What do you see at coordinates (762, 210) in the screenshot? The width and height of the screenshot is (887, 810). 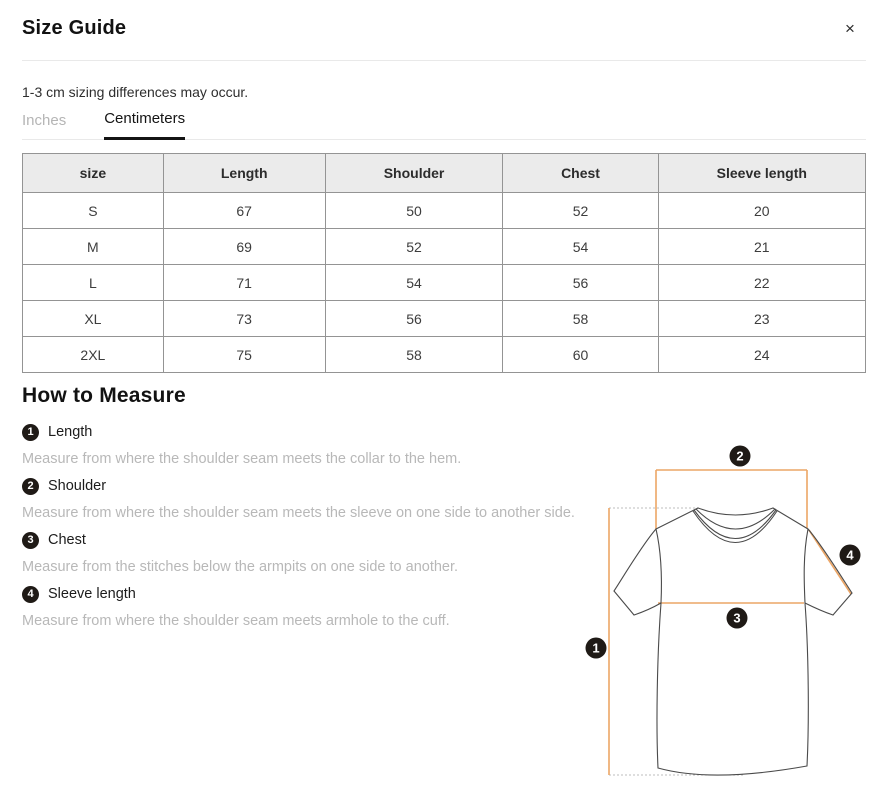 I see `table-cell: 20` at bounding box center [762, 210].